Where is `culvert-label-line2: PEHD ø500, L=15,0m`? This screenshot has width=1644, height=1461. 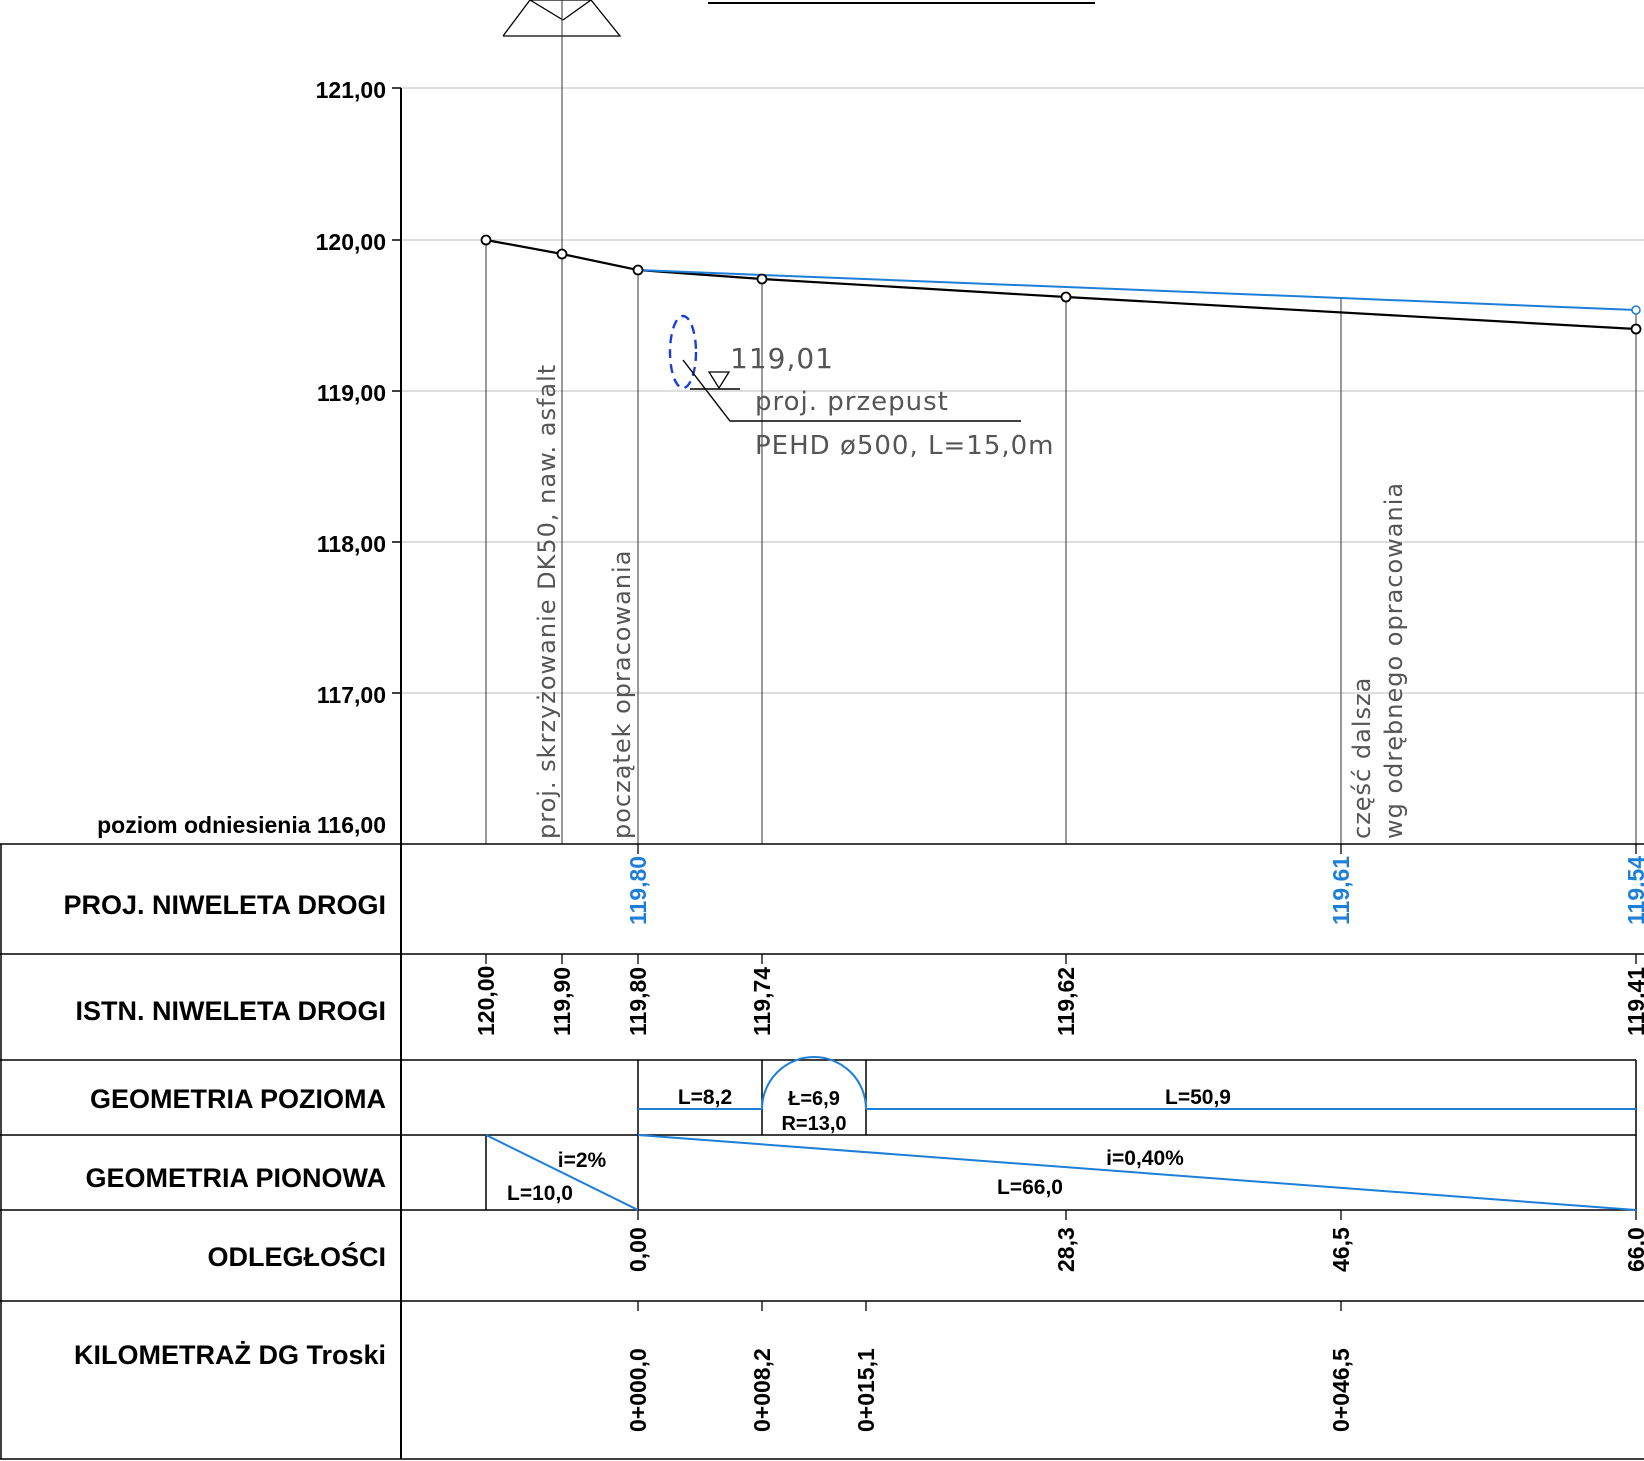 culvert-label-line2: PEHD ø500, L=15,0m is located at coordinates (905, 446).